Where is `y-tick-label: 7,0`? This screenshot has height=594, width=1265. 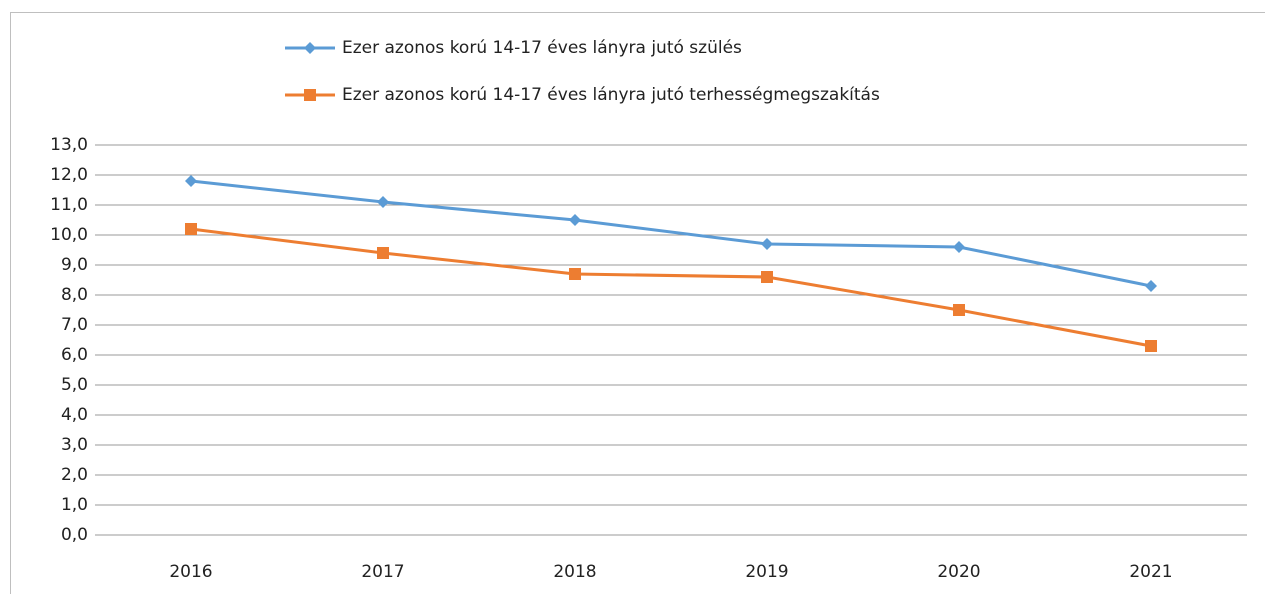
y-tick-label: 7,0 is located at coordinates (74, 325).